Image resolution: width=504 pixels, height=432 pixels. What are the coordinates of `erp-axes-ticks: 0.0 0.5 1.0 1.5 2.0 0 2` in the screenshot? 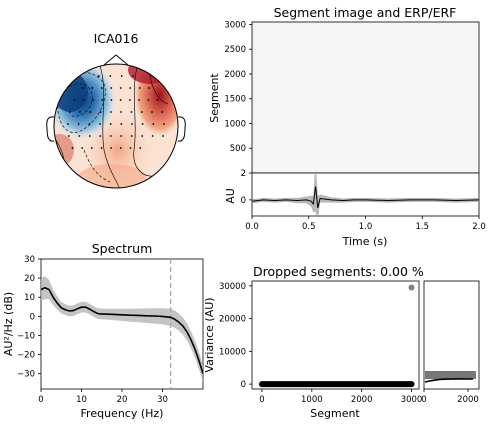 It's located at (363, 200).